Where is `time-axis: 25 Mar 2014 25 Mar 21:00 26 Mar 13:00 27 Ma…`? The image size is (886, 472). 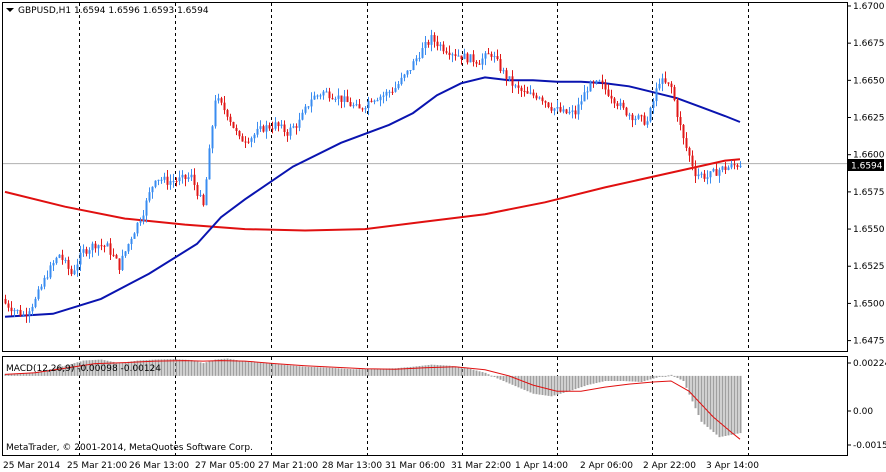
time-axis: 25 Mar 2014 25 Mar 21:00 26 Mar 13:00 27 Ma… is located at coordinates (381, 466).